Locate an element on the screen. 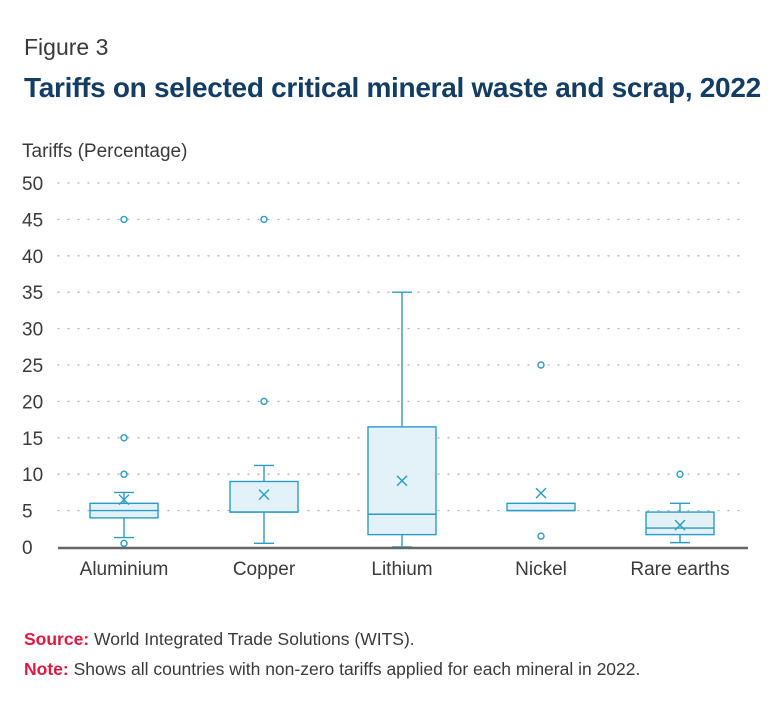  box-copper is located at coordinates (264, 380).